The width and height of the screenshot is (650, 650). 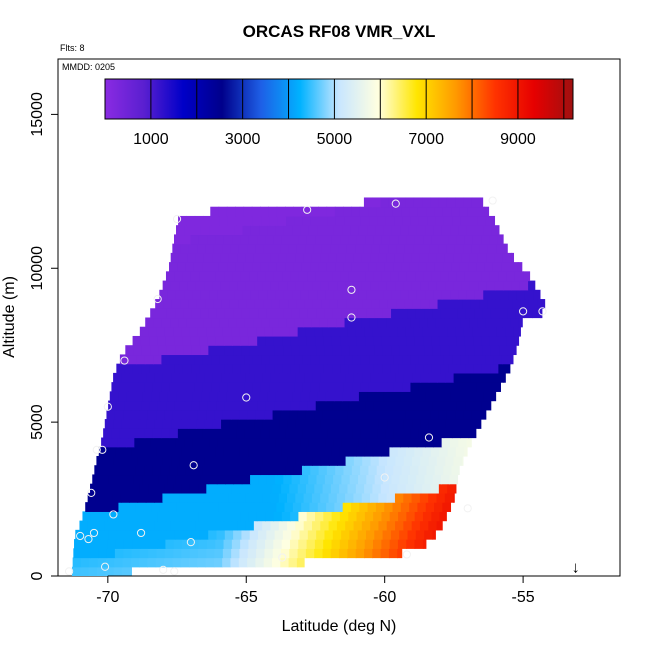 I want to click on chart-title: ORCAS RF08 VMR_VXL, so click(x=339, y=31).